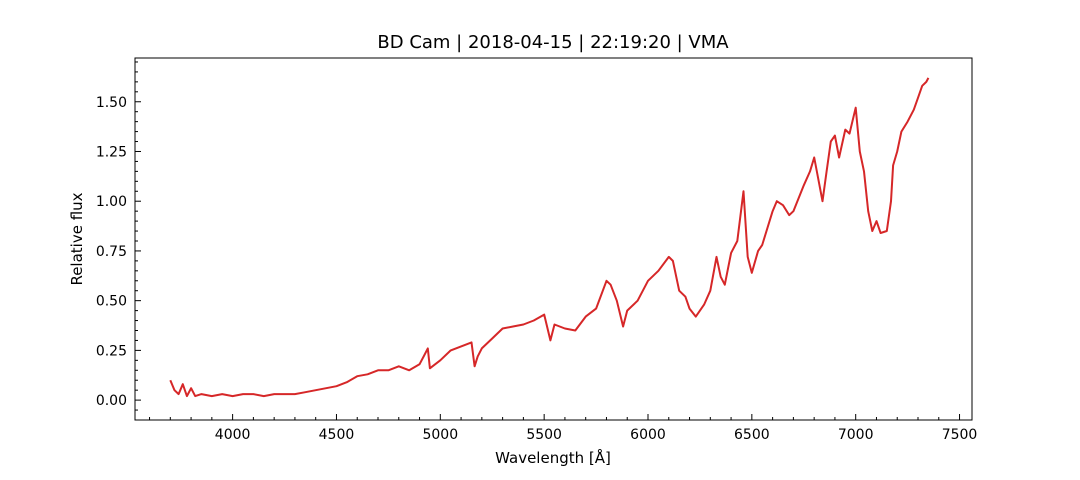 The image size is (1080, 480). What do you see at coordinates (960, 435) in the screenshot?
I see `x-tick-label: 7500` at bounding box center [960, 435].